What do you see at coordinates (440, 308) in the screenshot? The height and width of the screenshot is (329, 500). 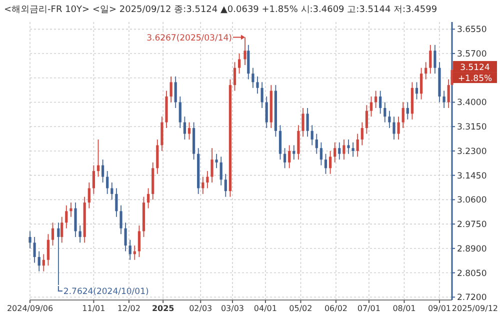 I see `x-tick-label: 09/01` at bounding box center [440, 308].